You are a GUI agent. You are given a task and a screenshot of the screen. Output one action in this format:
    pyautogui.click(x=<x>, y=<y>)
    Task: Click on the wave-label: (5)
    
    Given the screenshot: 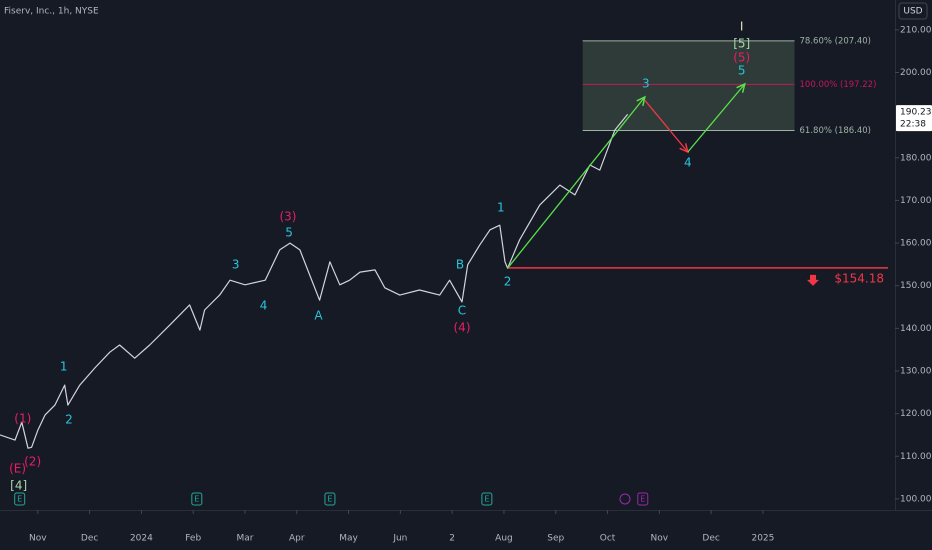 What is the action you would take?
    pyautogui.click(x=741, y=57)
    